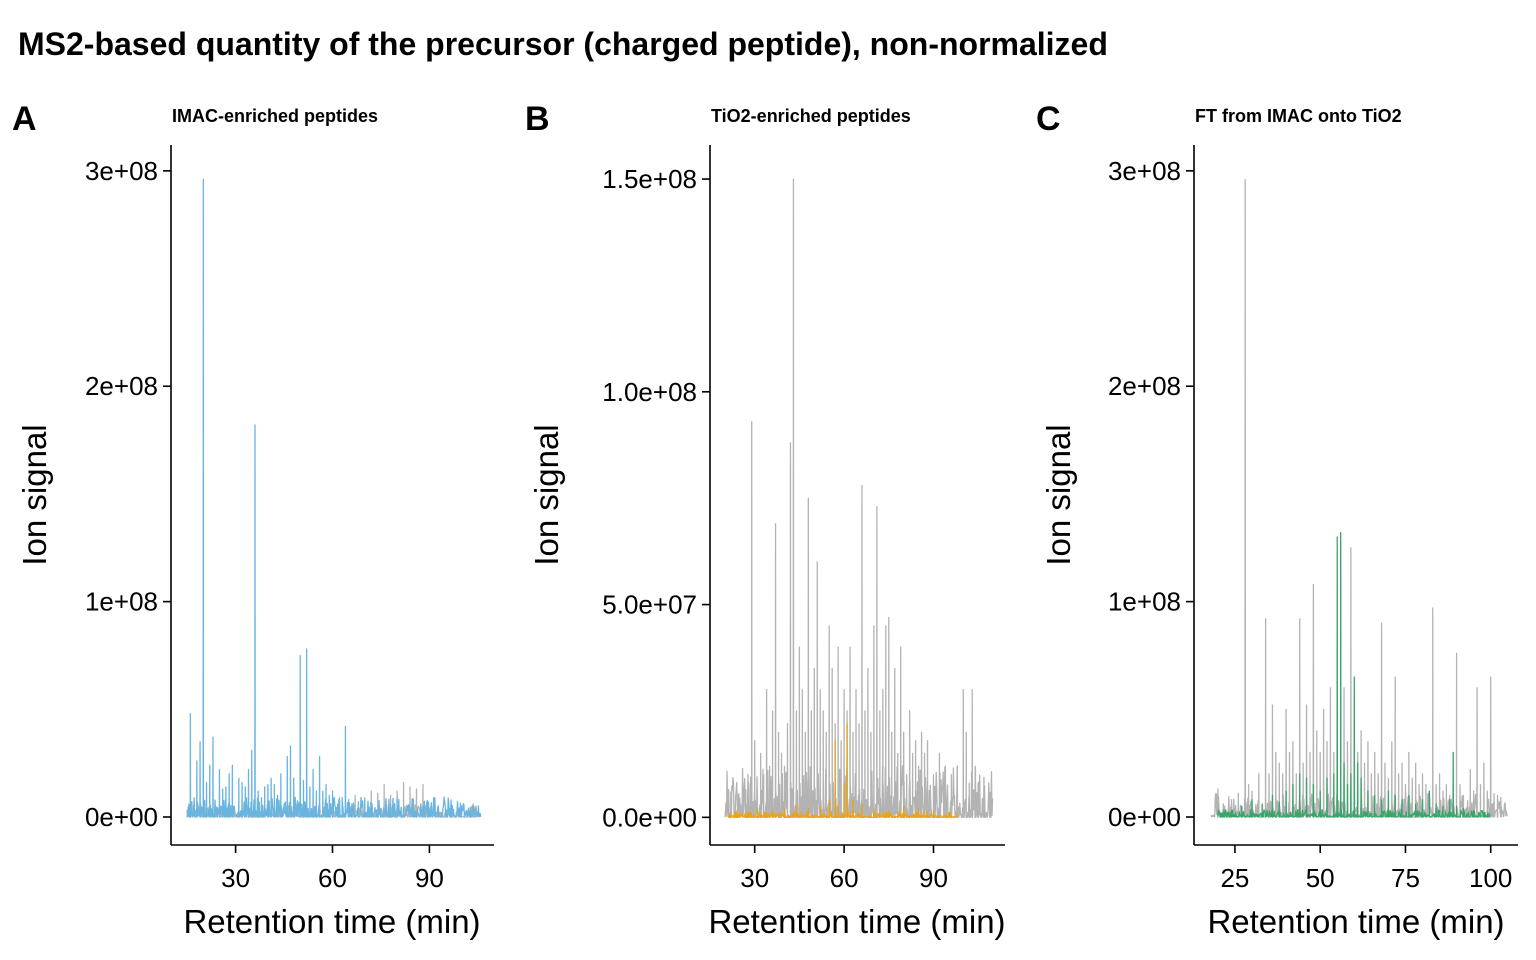 Image resolution: width=1536 pixels, height=960 pixels. Describe the element at coordinates (1355, 921) in the screenshot. I see `panel-c-x-axis-title: Retention time (min)` at that location.